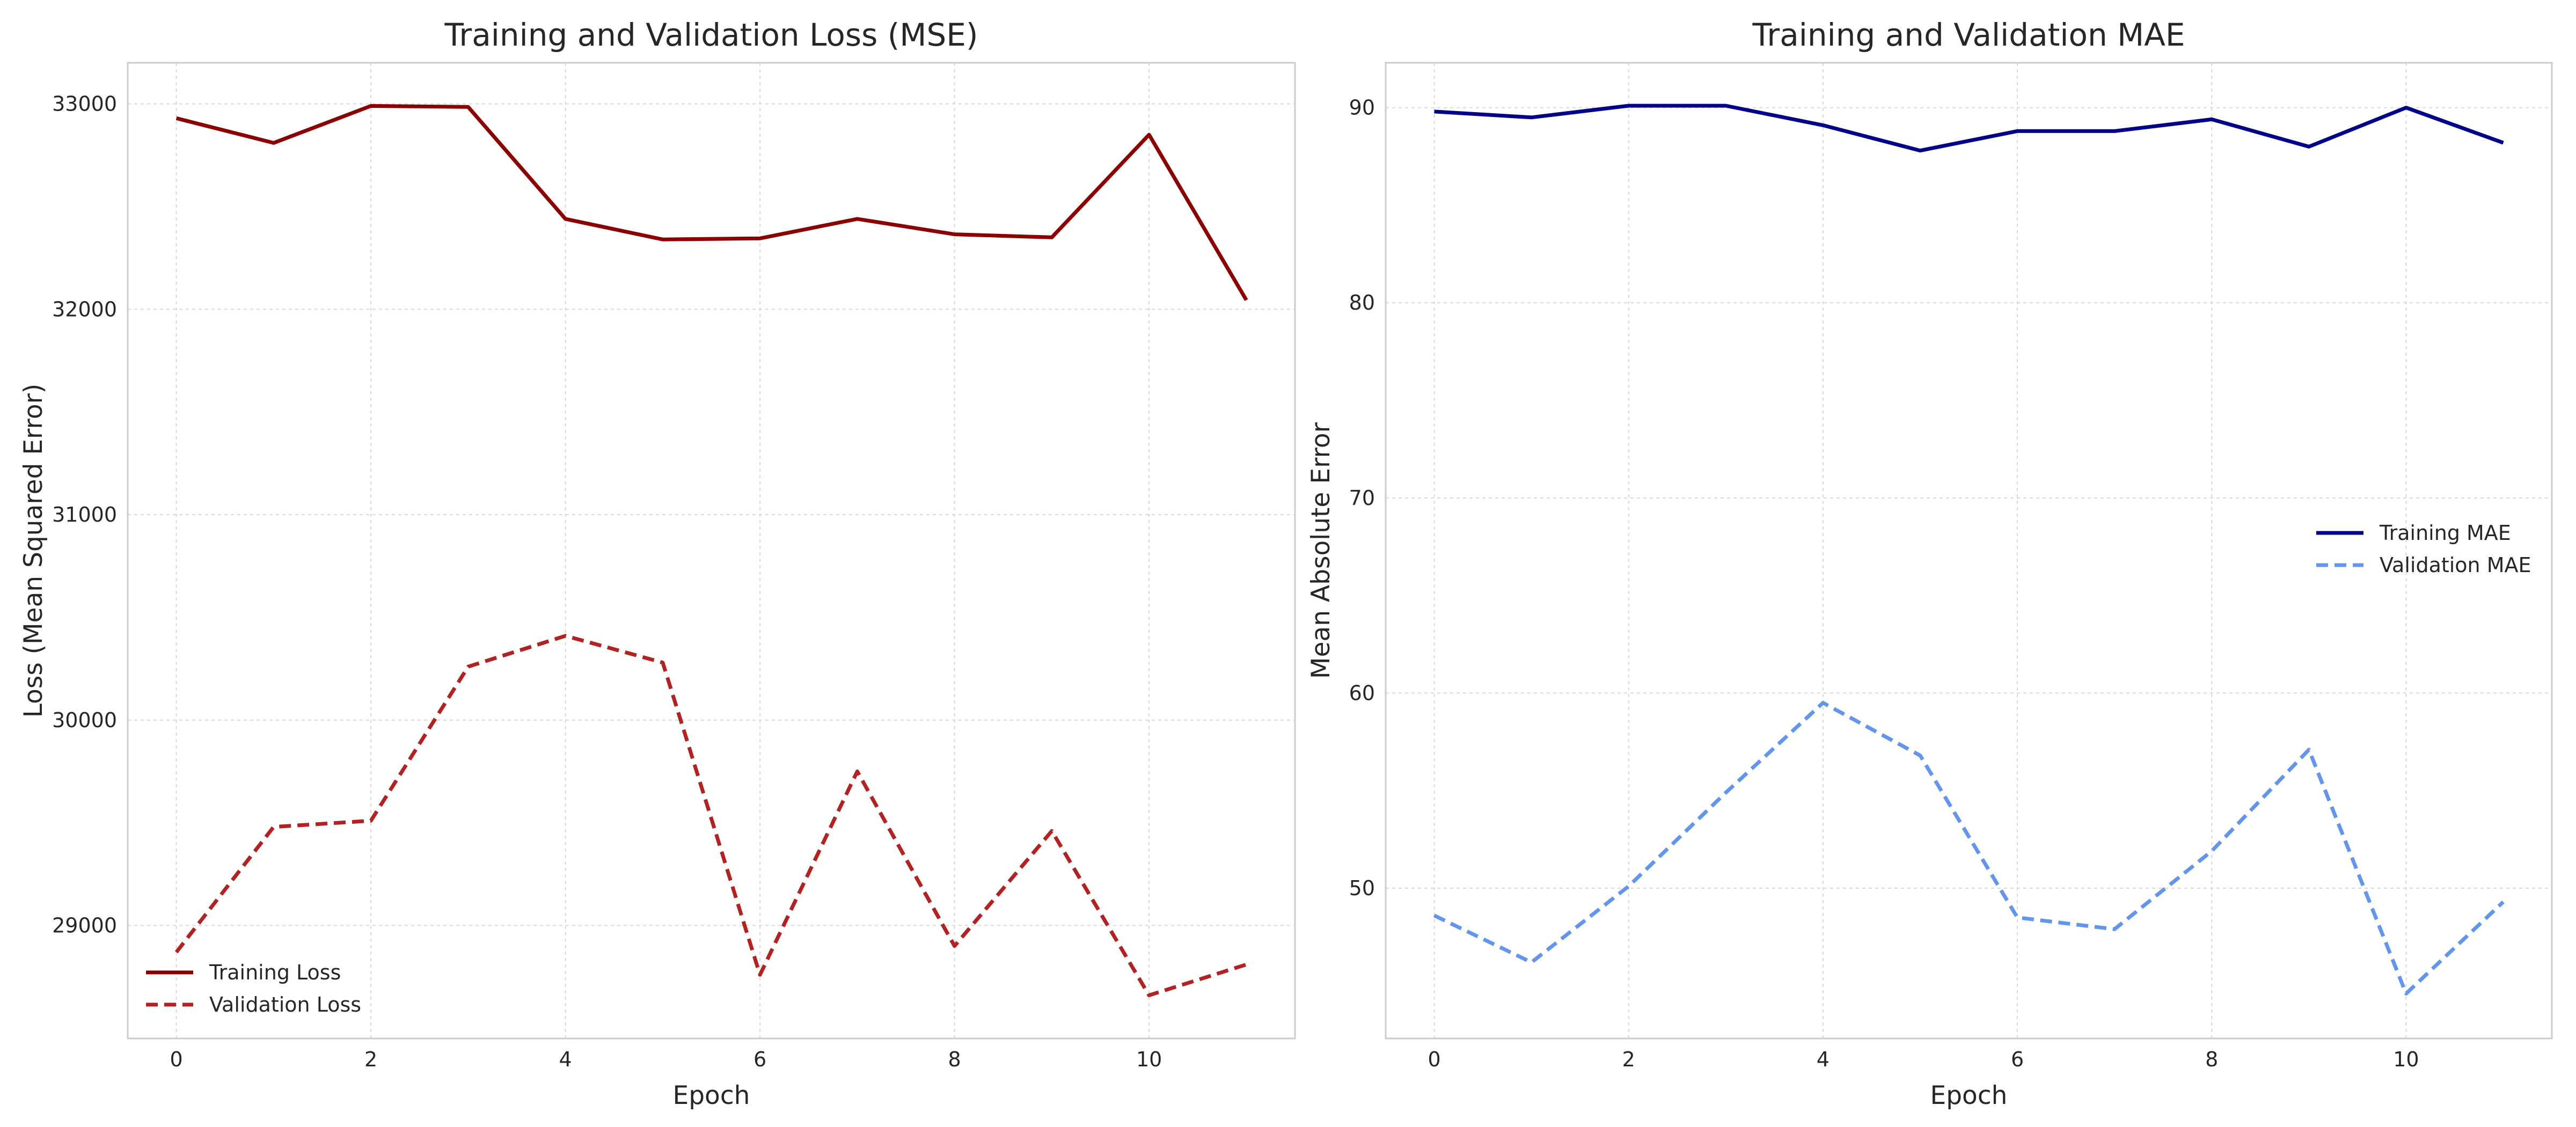 Image resolution: width=2576 pixels, height=1127 pixels. Describe the element at coordinates (84, 720) in the screenshot. I see `y-tick-label: 30000` at that location.